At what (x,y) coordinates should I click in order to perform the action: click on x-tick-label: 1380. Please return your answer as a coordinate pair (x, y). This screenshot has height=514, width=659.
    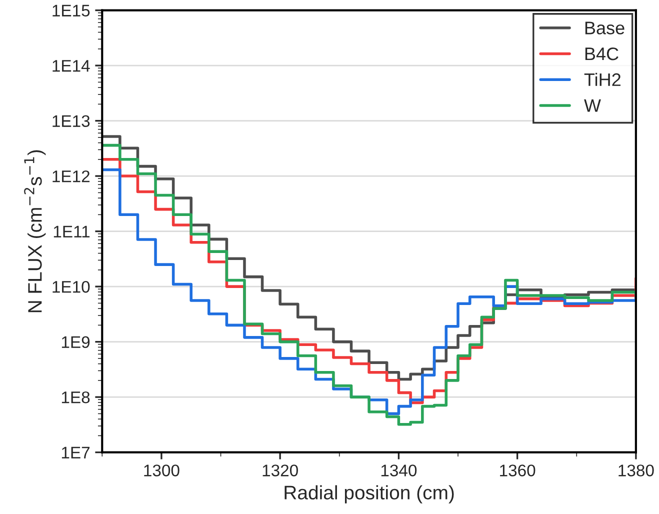
    Looking at the image, I should click on (636, 470).